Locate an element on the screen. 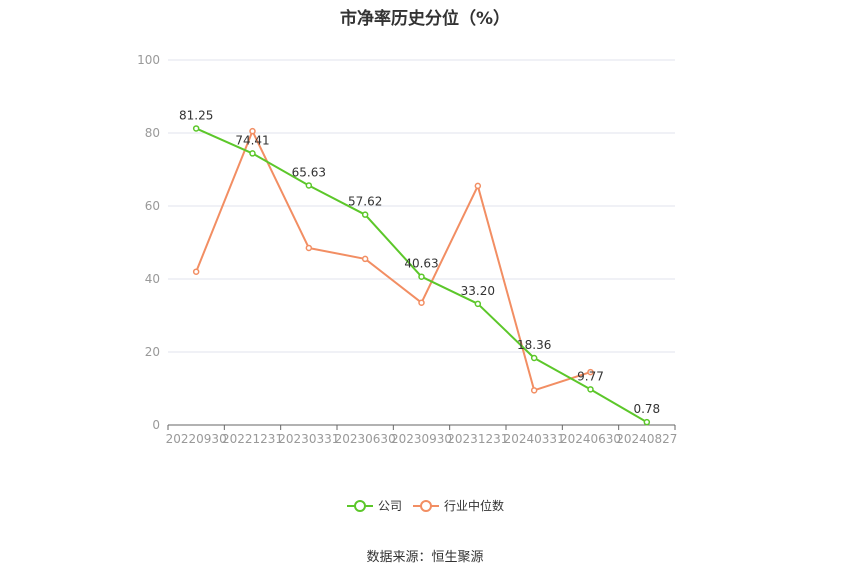 The image size is (850, 575). x-tick-label: 20240827 is located at coordinates (646, 439).